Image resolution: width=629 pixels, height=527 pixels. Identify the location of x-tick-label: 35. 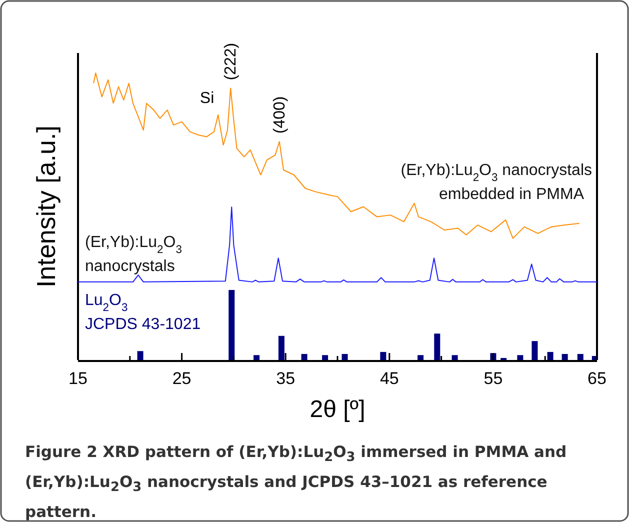
(286, 378).